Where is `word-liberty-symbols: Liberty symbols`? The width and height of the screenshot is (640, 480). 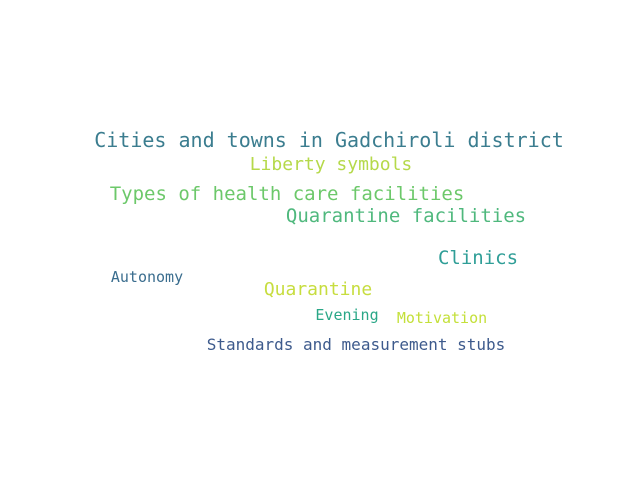 word-liberty-symbols: Liberty symbols is located at coordinates (331, 164).